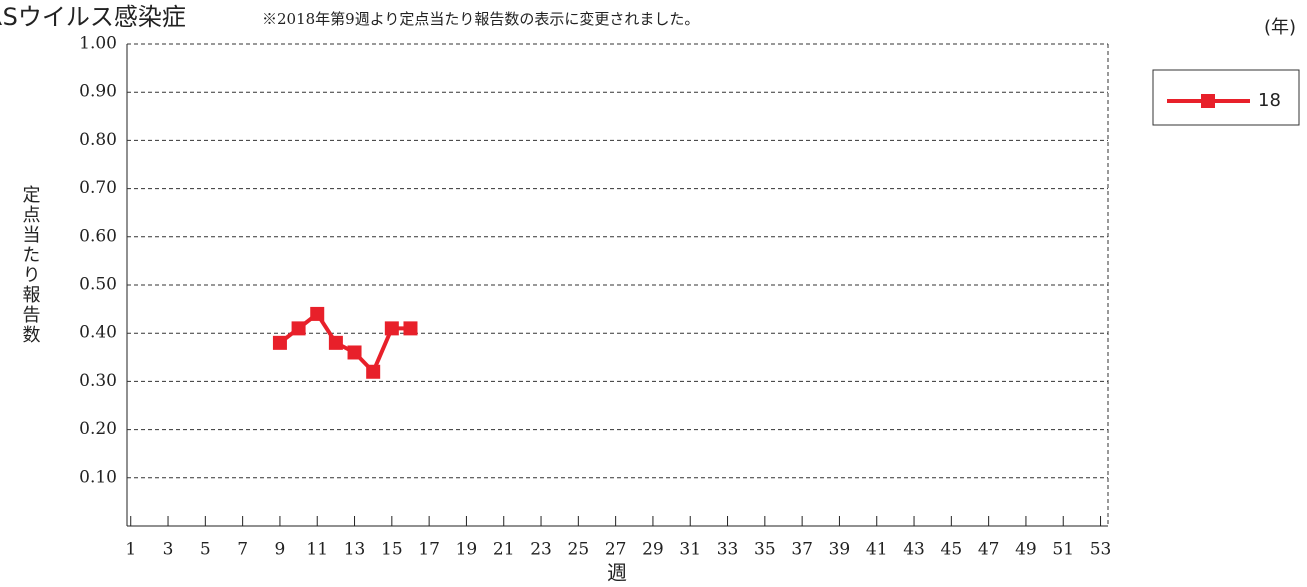 The image size is (1307, 587). Describe the element at coordinates (98, 44) in the screenshot. I see `y-tick-label: 1.00` at that location.